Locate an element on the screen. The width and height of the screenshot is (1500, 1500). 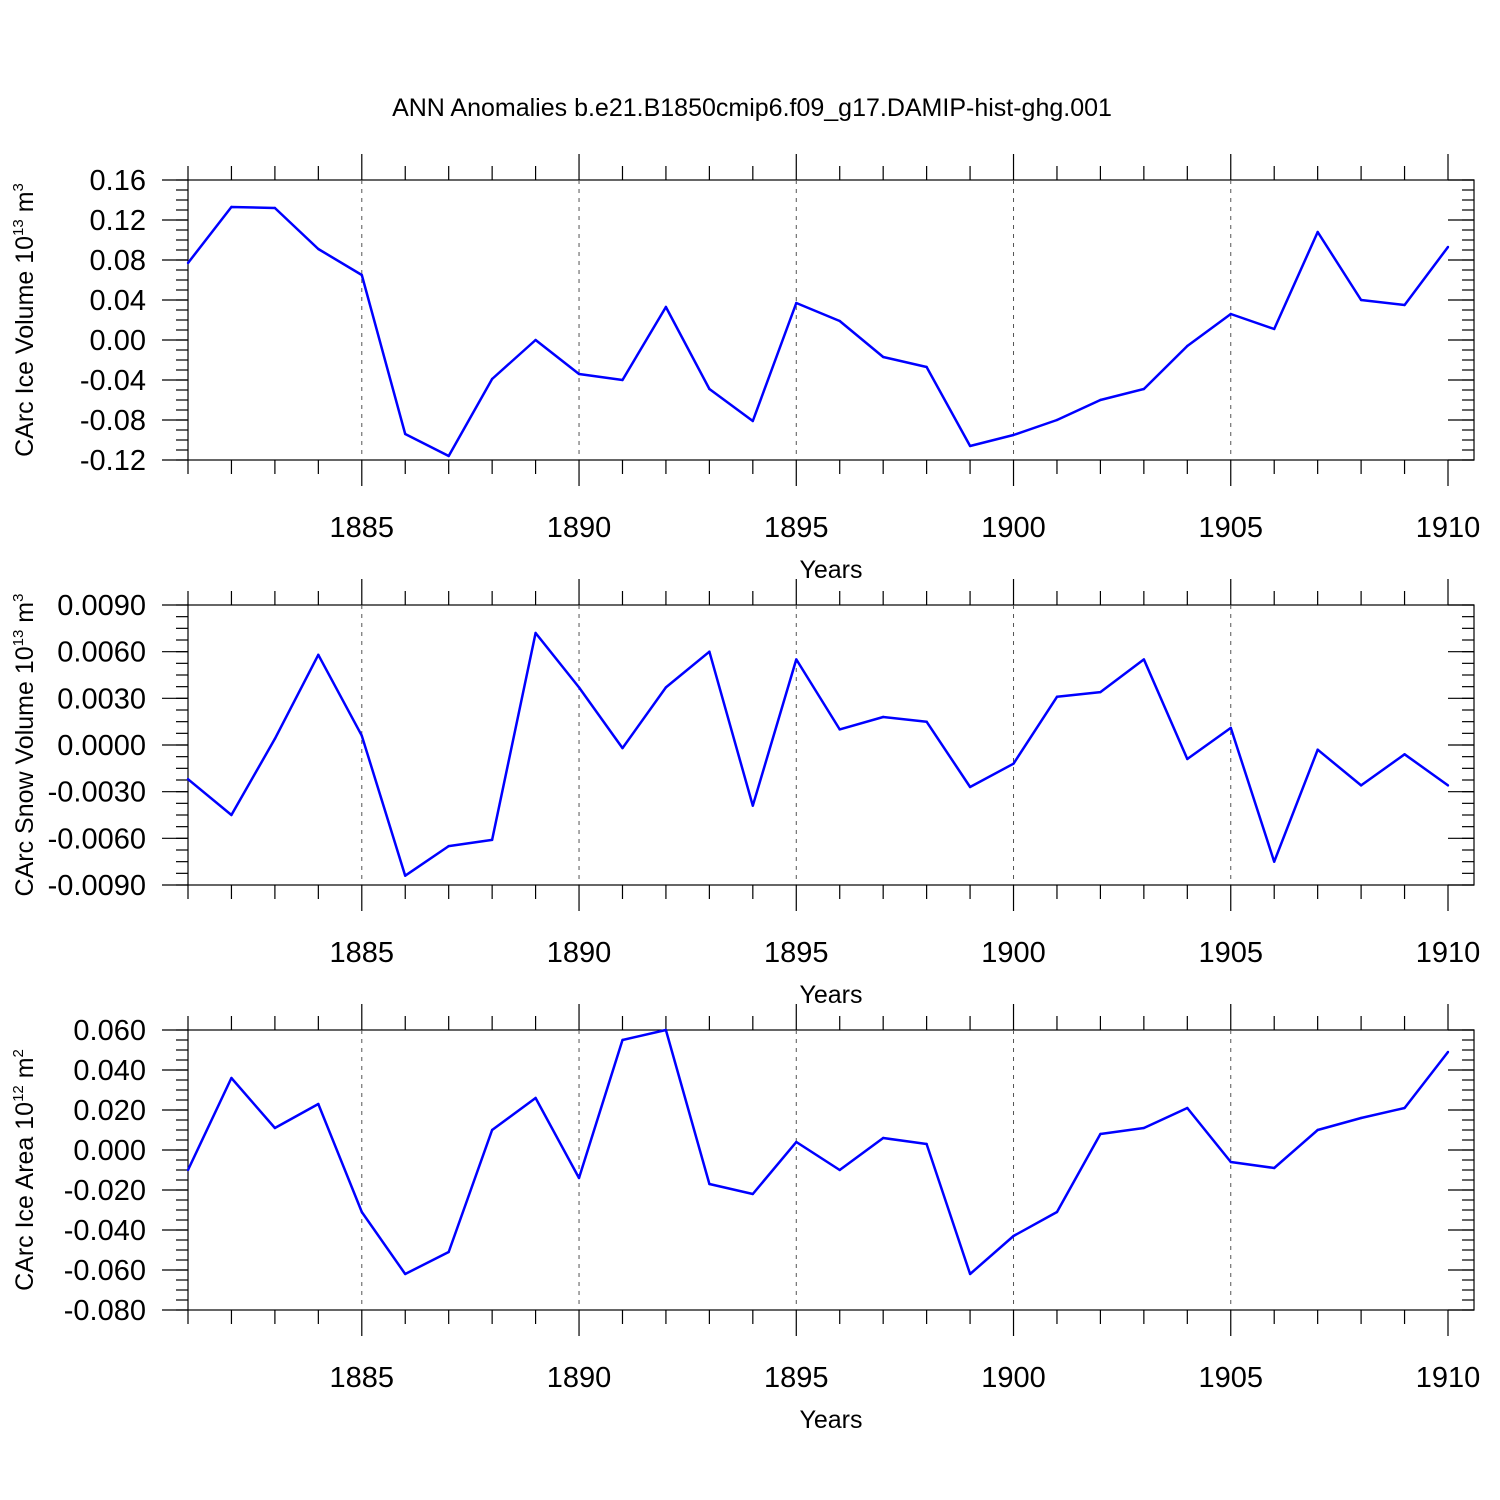
y-tick-label: -0.060 is located at coordinates (105, 1271).